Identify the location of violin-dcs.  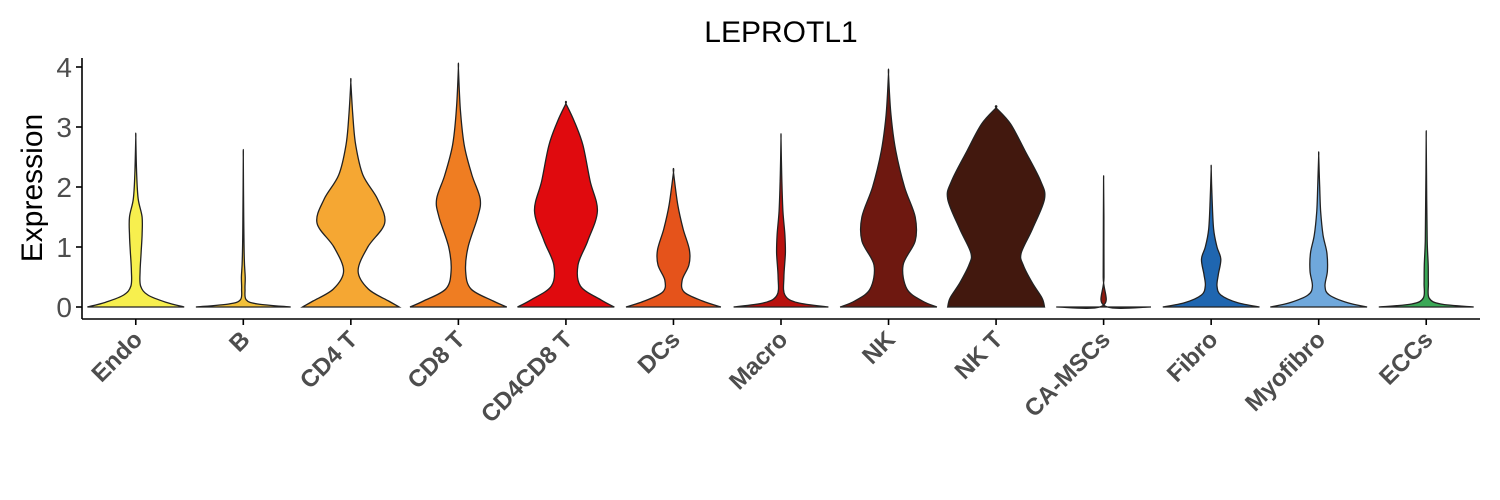
(673, 237).